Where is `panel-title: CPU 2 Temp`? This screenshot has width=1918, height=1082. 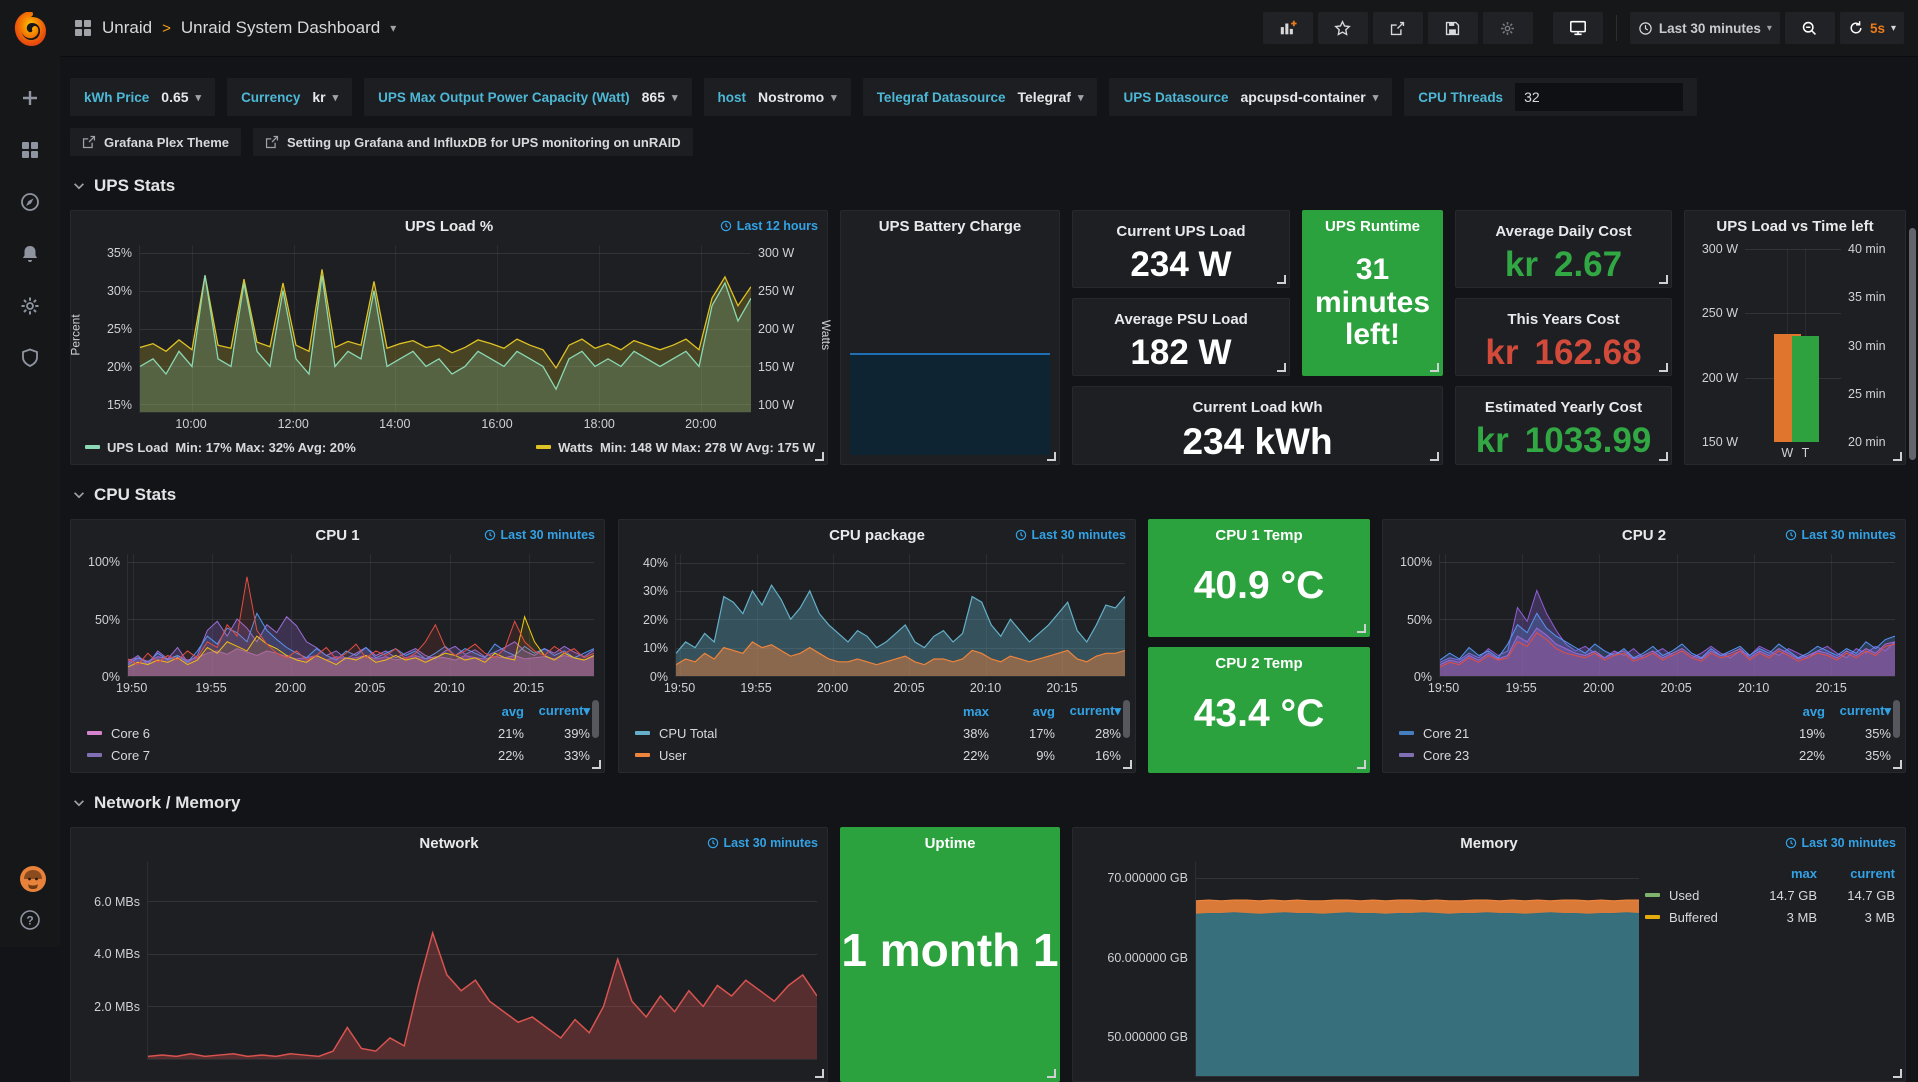
panel-title: CPU 2 Temp is located at coordinates (1259, 663).